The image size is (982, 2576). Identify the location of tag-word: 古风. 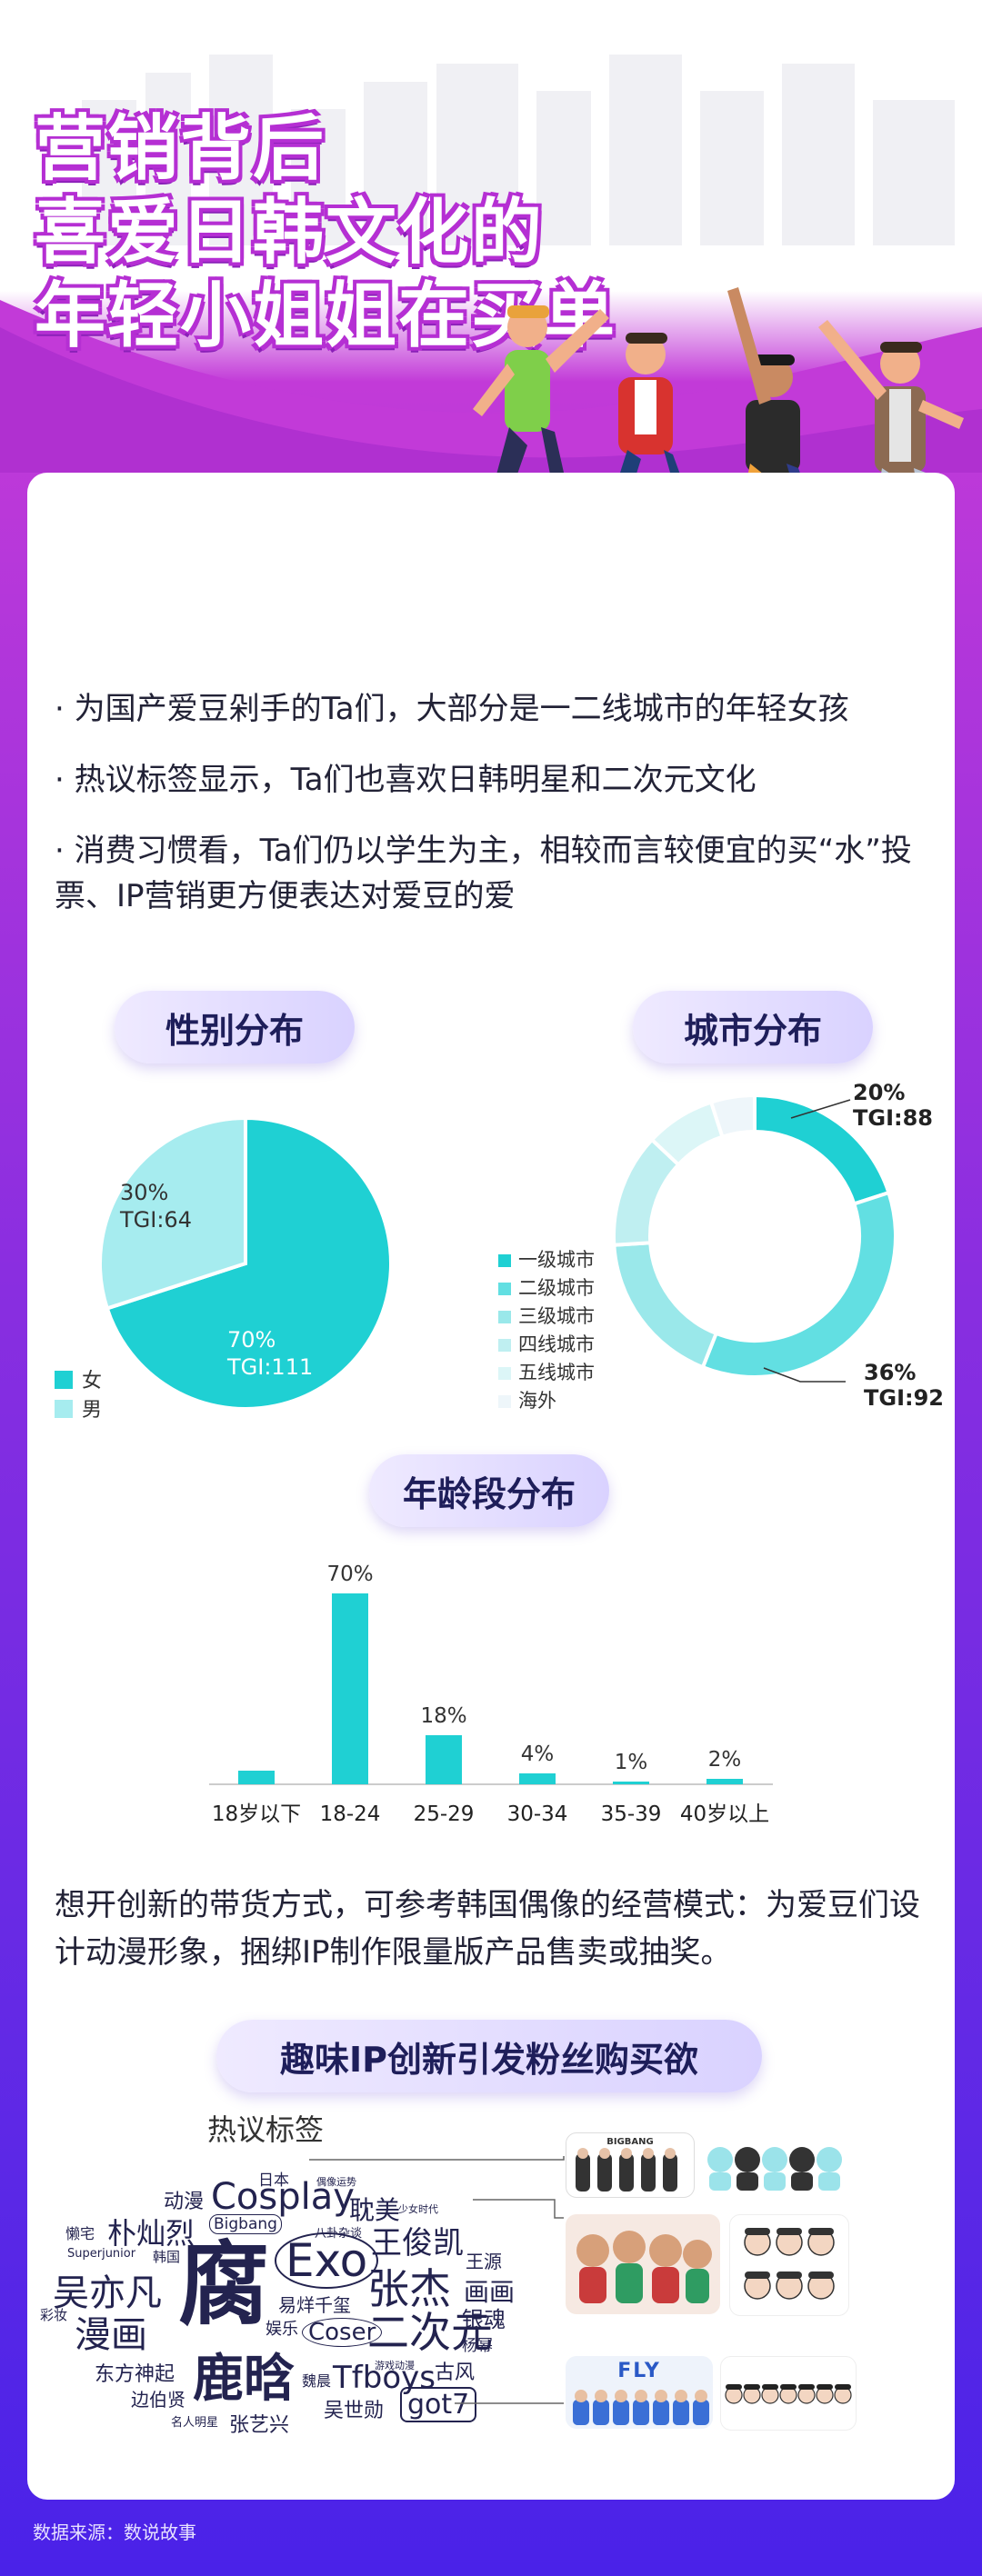
(455, 2372).